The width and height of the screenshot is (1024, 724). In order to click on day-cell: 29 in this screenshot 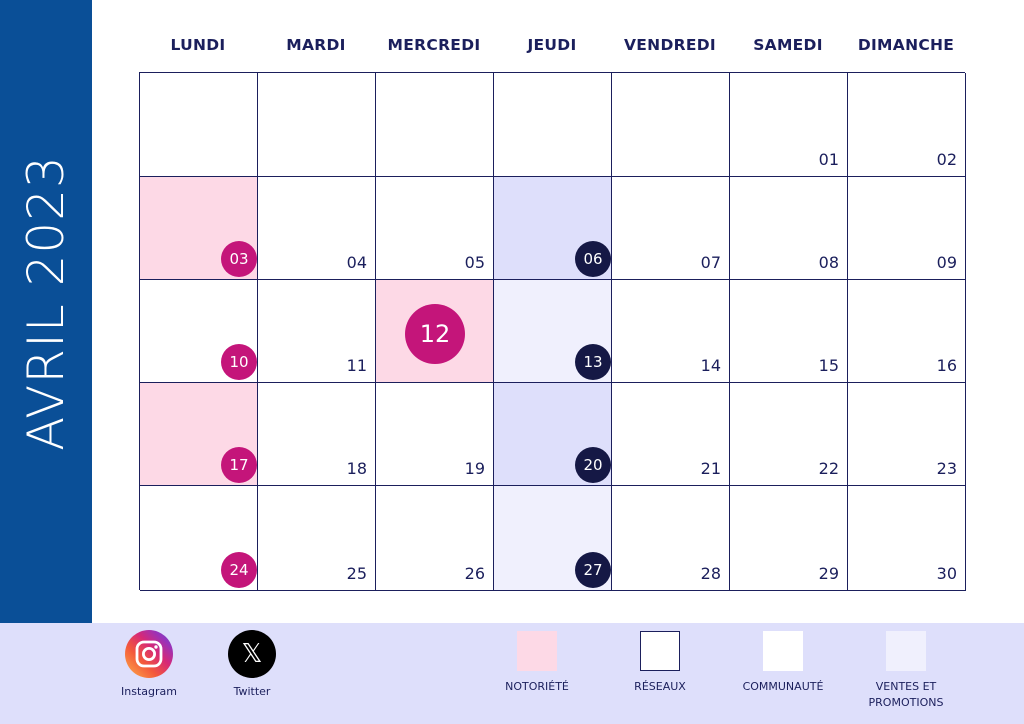, I will do `click(789, 538)`.